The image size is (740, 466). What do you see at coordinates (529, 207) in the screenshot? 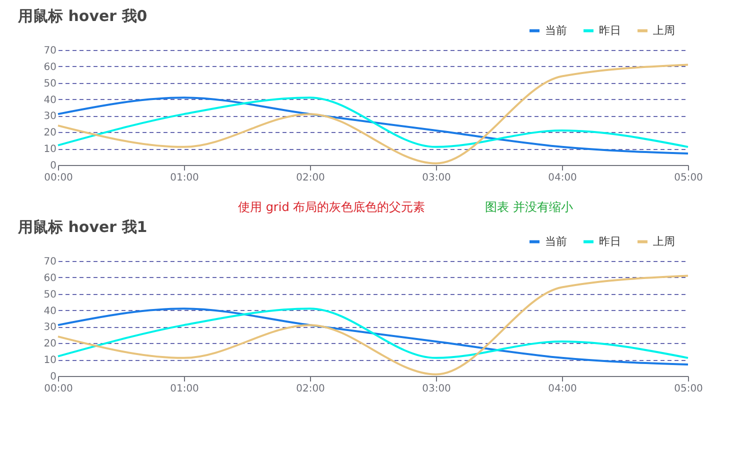
I see `text: 图表 并没有缩小` at bounding box center [529, 207].